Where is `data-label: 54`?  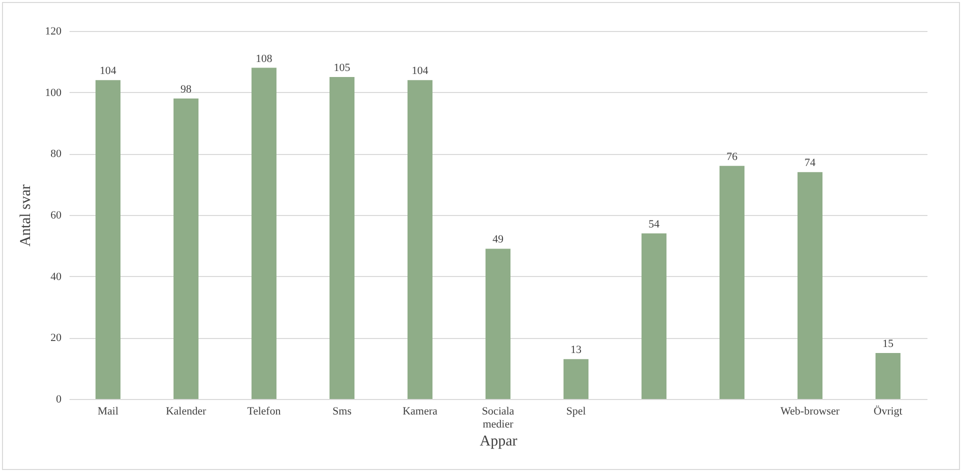
data-label: 54 is located at coordinates (654, 224).